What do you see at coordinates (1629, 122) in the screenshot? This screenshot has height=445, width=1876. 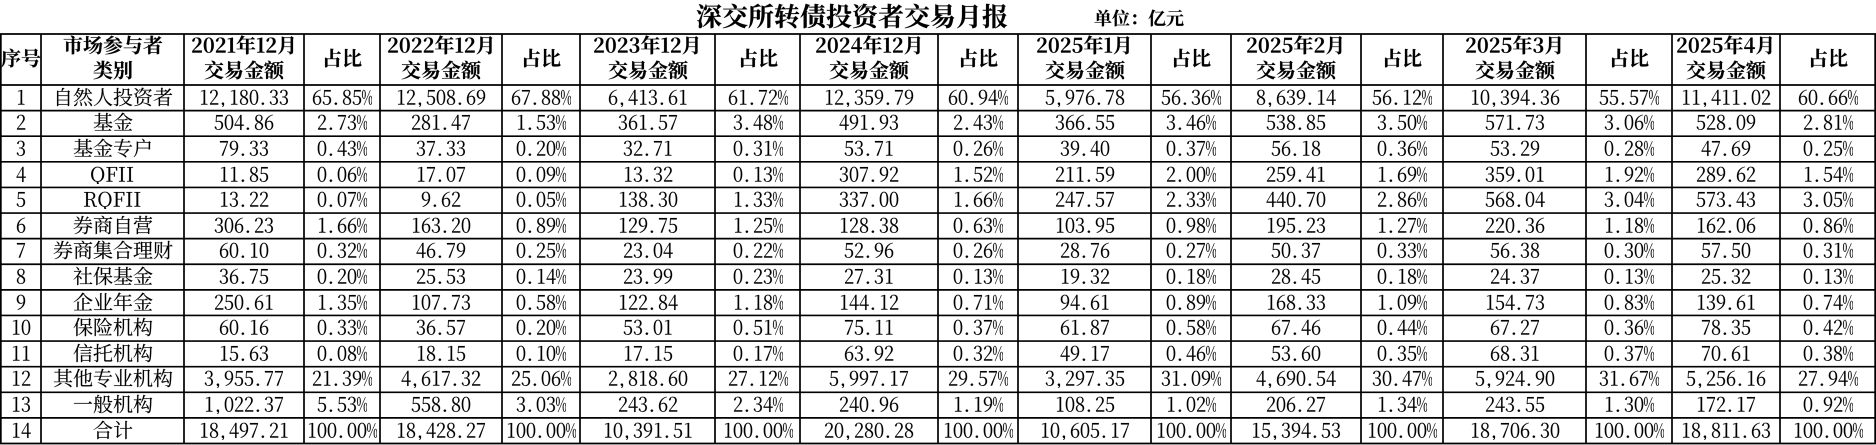 I see `cell-content: 3.06%` at bounding box center [1629, 122].